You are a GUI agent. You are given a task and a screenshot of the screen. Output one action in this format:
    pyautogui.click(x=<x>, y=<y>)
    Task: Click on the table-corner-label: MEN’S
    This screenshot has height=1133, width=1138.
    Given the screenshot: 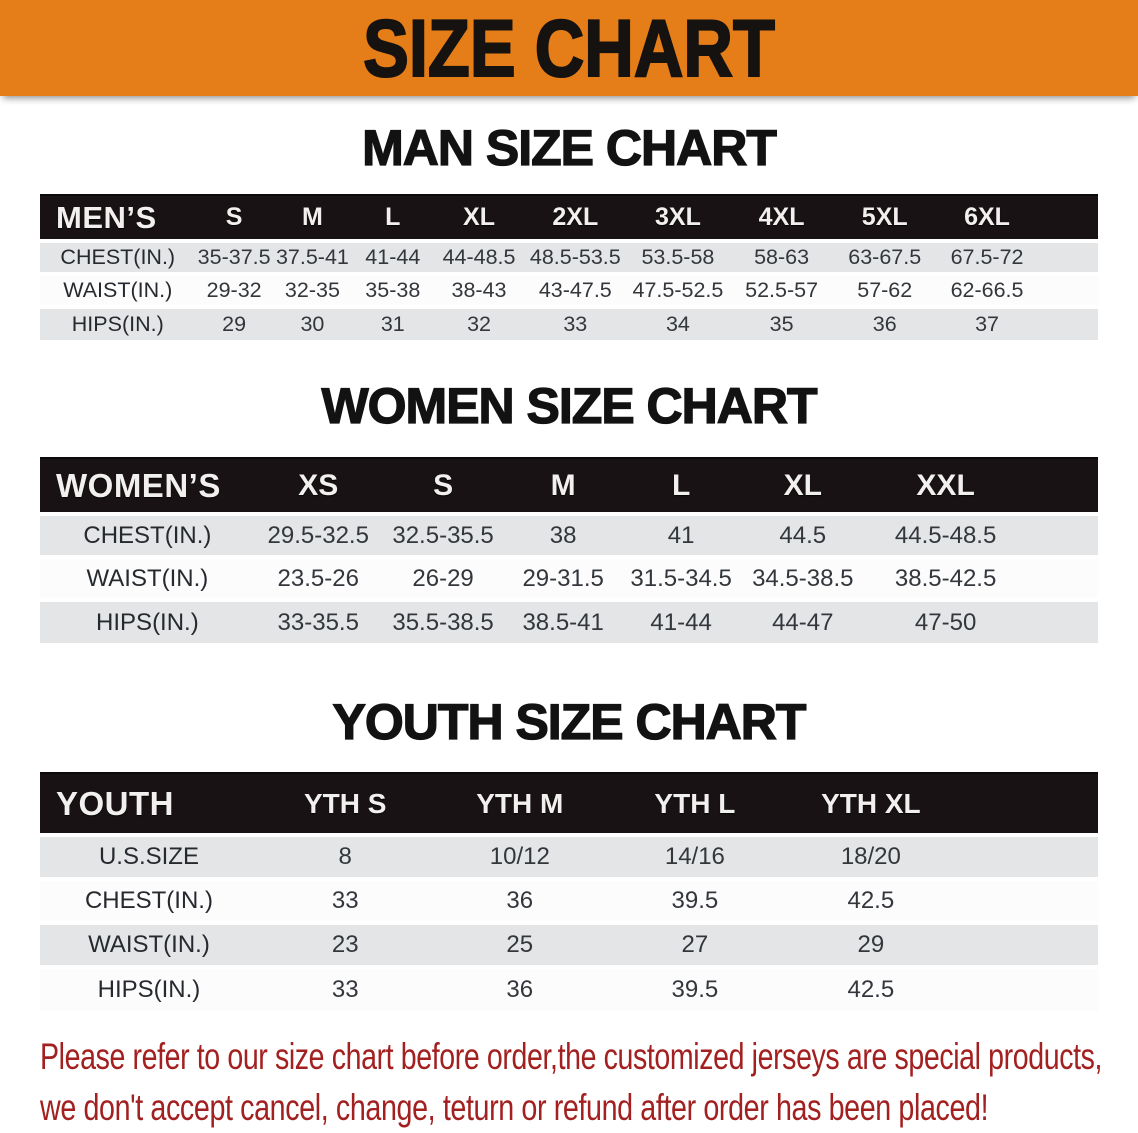 What is the action you would take?
    pyautogui.click(x=118, y=218)
    